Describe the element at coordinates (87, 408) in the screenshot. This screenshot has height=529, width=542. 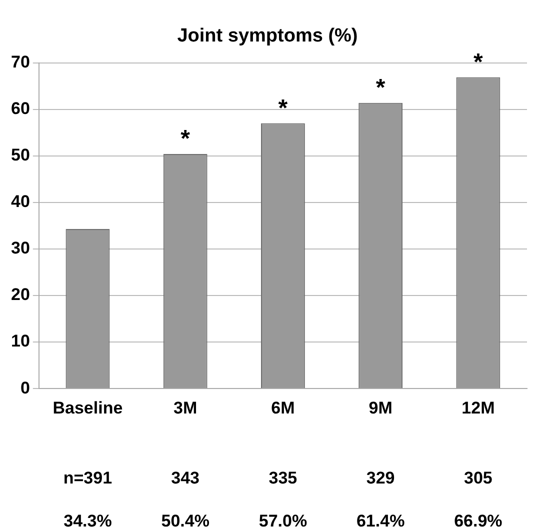
I see `x-tick-label: Baseline` at that location.